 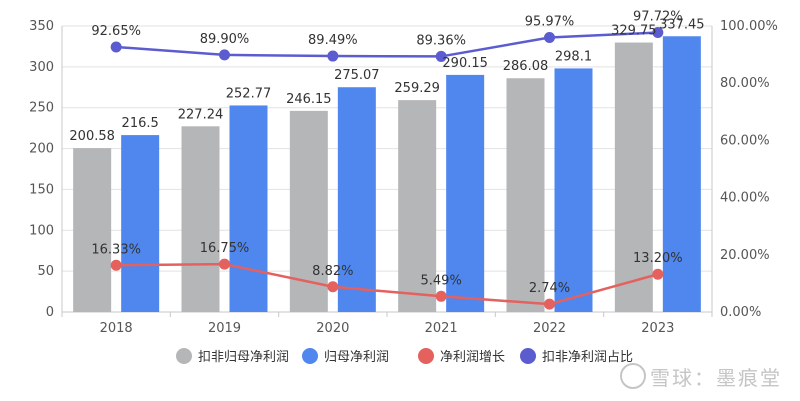 What do you see at coordinates (309, 99) in the screenshot?
I see `bar-data-label: 246.15` at bounding box center [309, 99].